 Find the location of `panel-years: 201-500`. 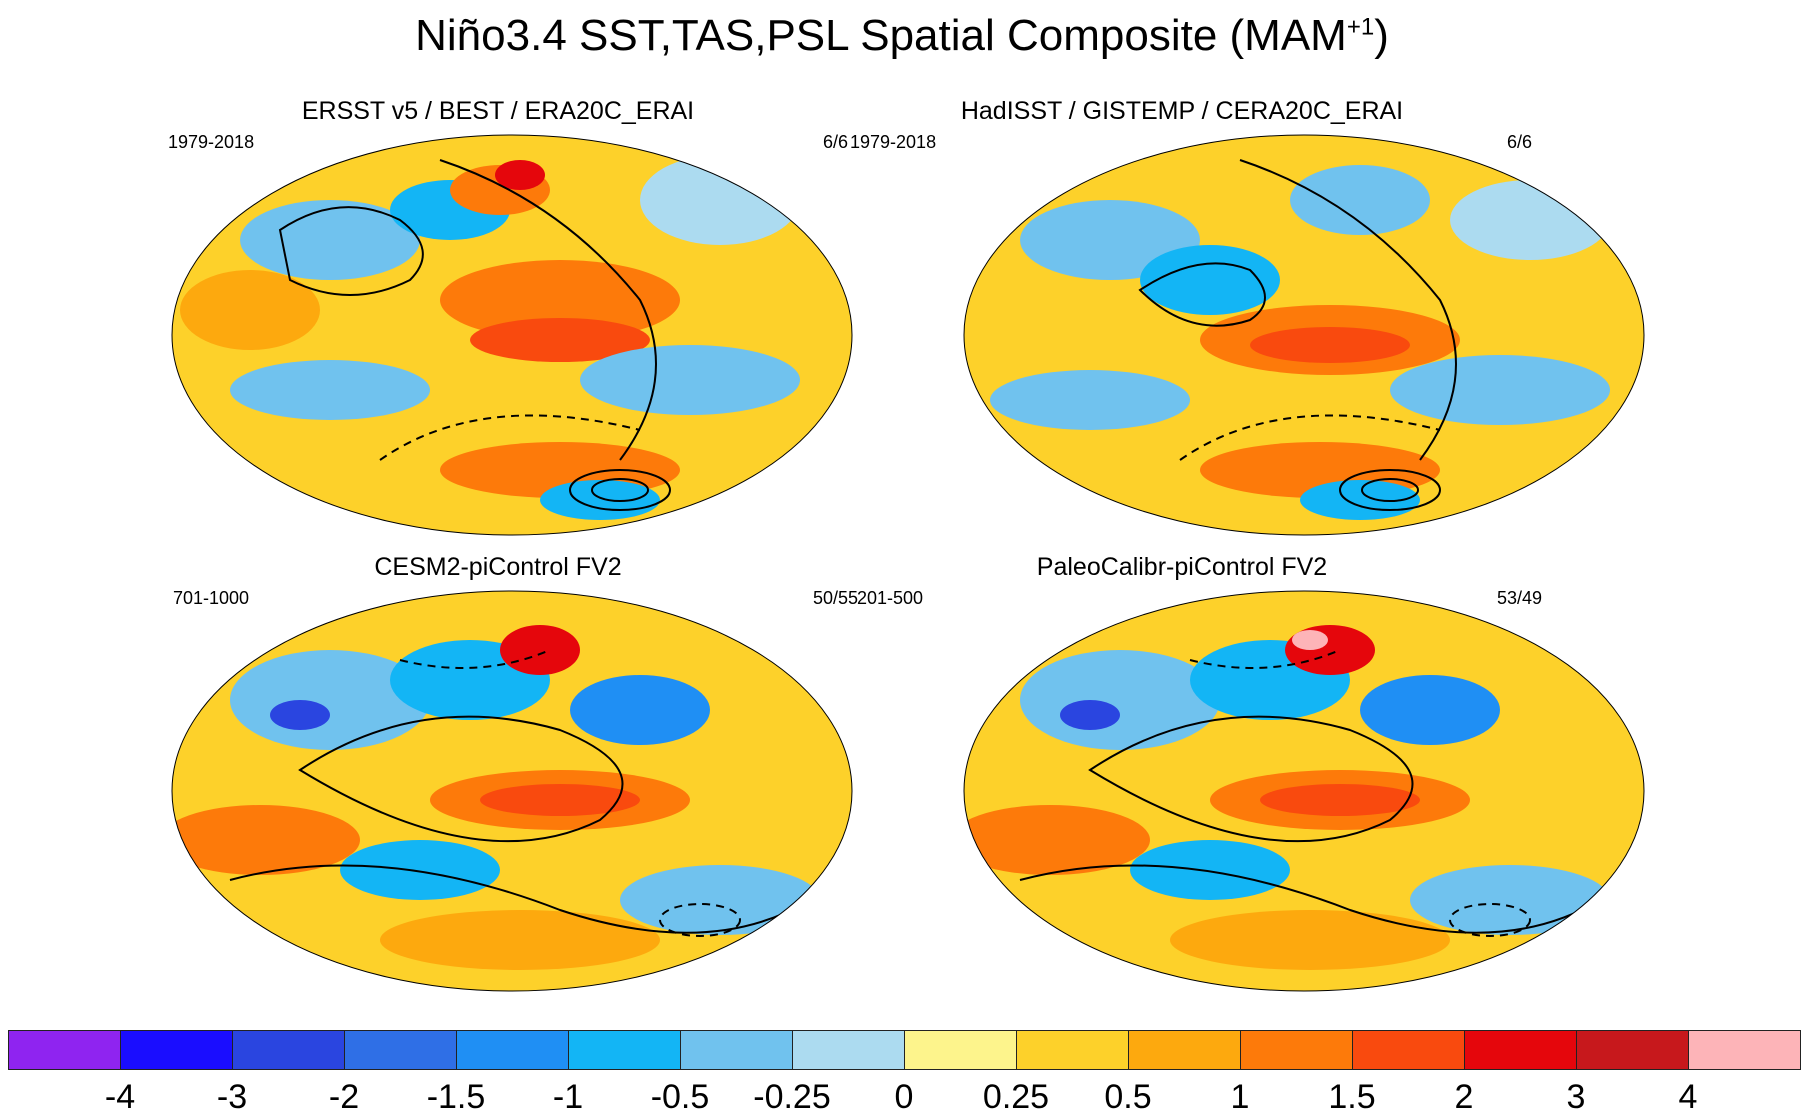

panel-years: 201-500 is located at coordinates (890, 598).